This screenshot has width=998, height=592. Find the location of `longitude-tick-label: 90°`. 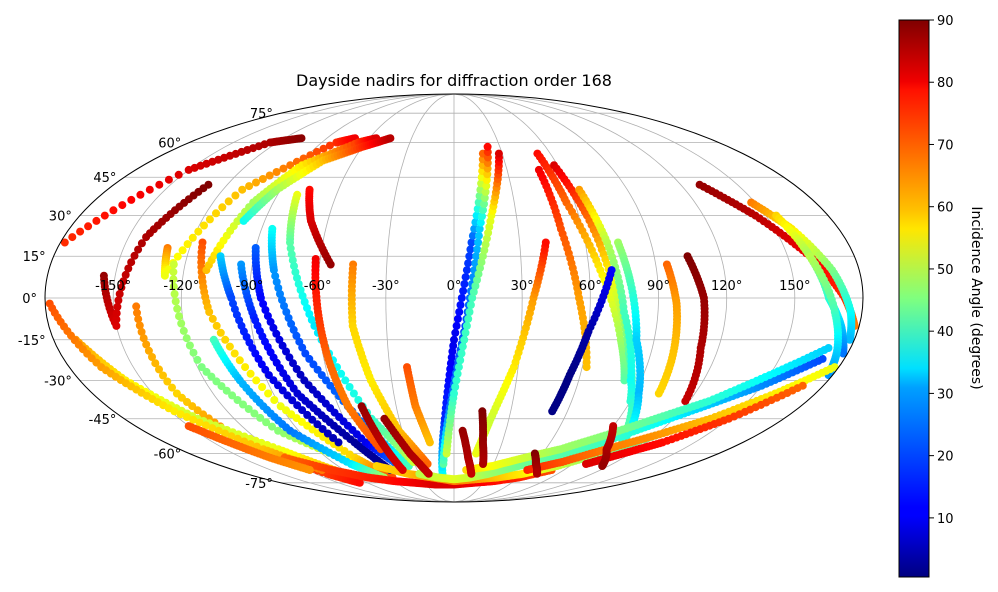

longitude-tick-label: 90° is located at coordinates (658, 286).